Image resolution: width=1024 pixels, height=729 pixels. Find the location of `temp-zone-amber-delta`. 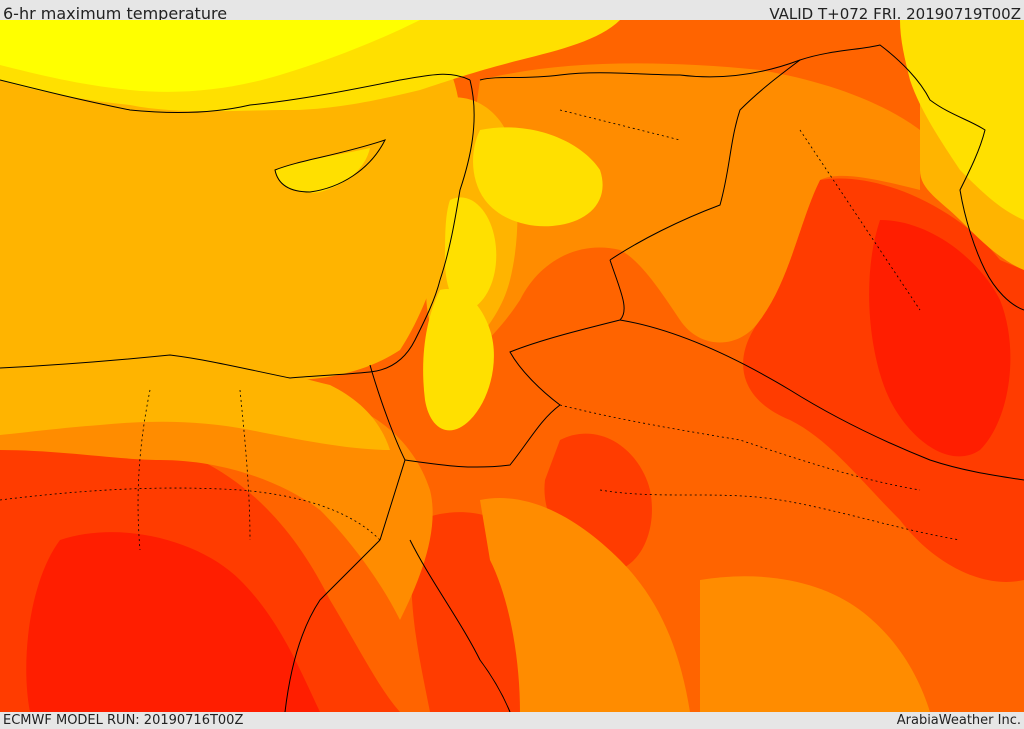

temp-zone-amber-delta is located at coordinates (195, 403).